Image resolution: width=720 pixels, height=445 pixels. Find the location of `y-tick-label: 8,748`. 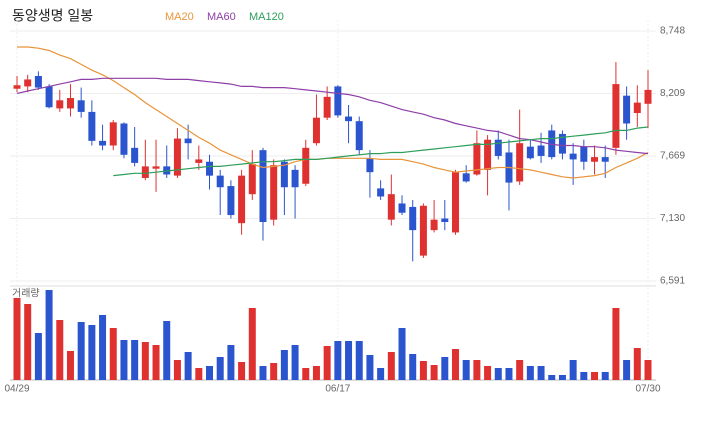

y-tick-label: 8,748 is located at coordinates (672, 31).